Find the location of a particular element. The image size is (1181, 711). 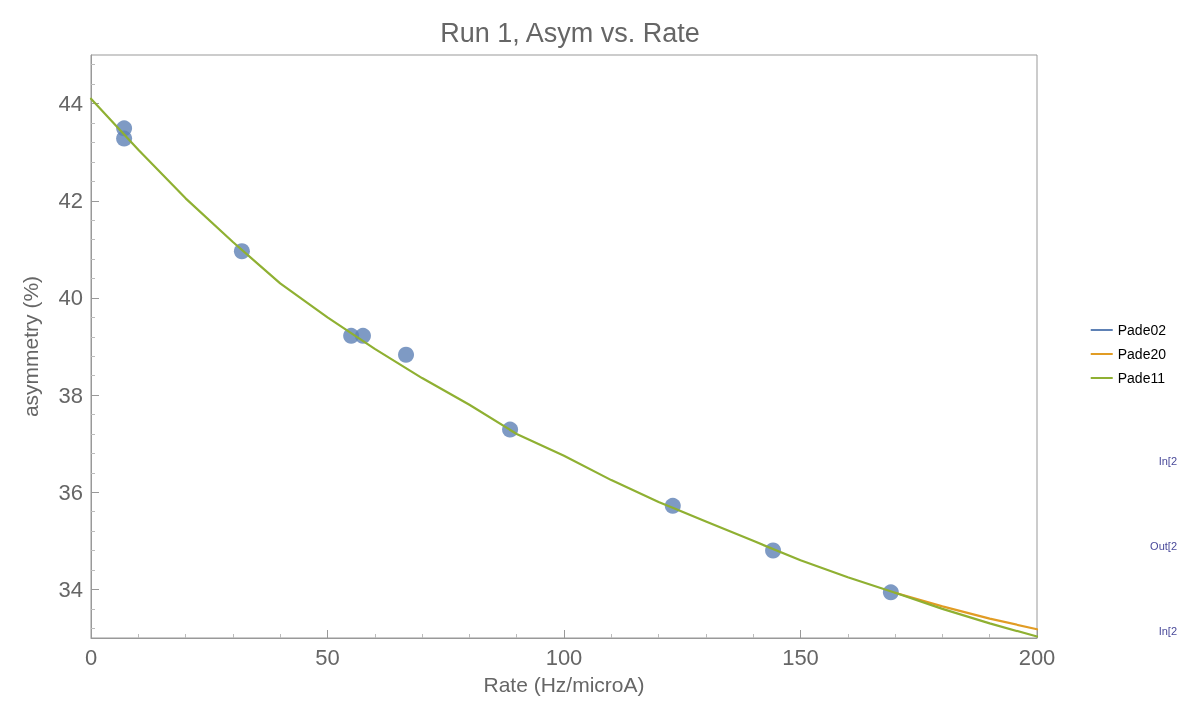

y-tick-label: 36 is located at coordinates (70, 492).